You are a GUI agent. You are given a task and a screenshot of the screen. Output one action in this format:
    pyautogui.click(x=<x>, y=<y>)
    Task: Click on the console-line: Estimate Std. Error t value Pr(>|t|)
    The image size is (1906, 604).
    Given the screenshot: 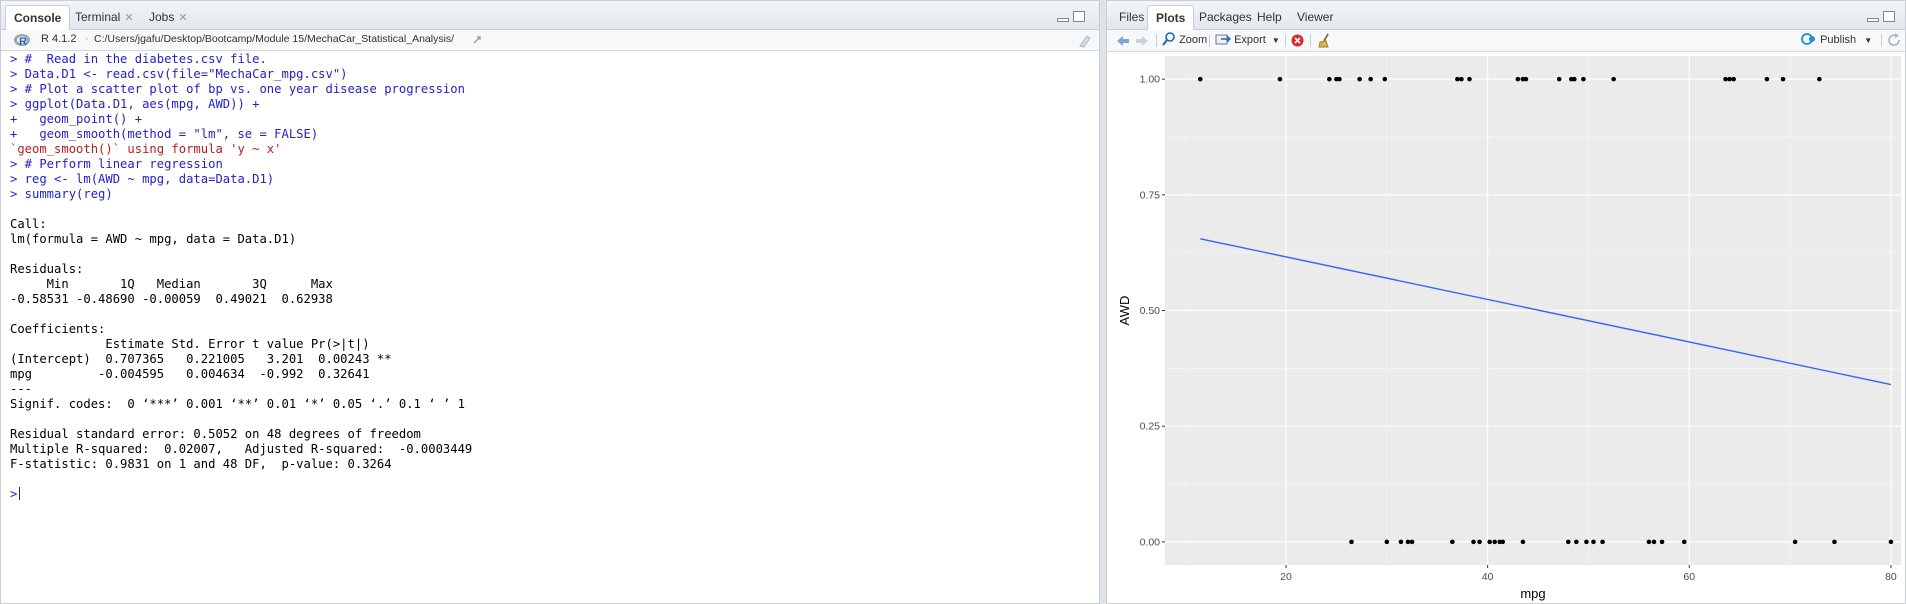 What is the action you would take?
    pyautogui.click(x=201, y=344)
    